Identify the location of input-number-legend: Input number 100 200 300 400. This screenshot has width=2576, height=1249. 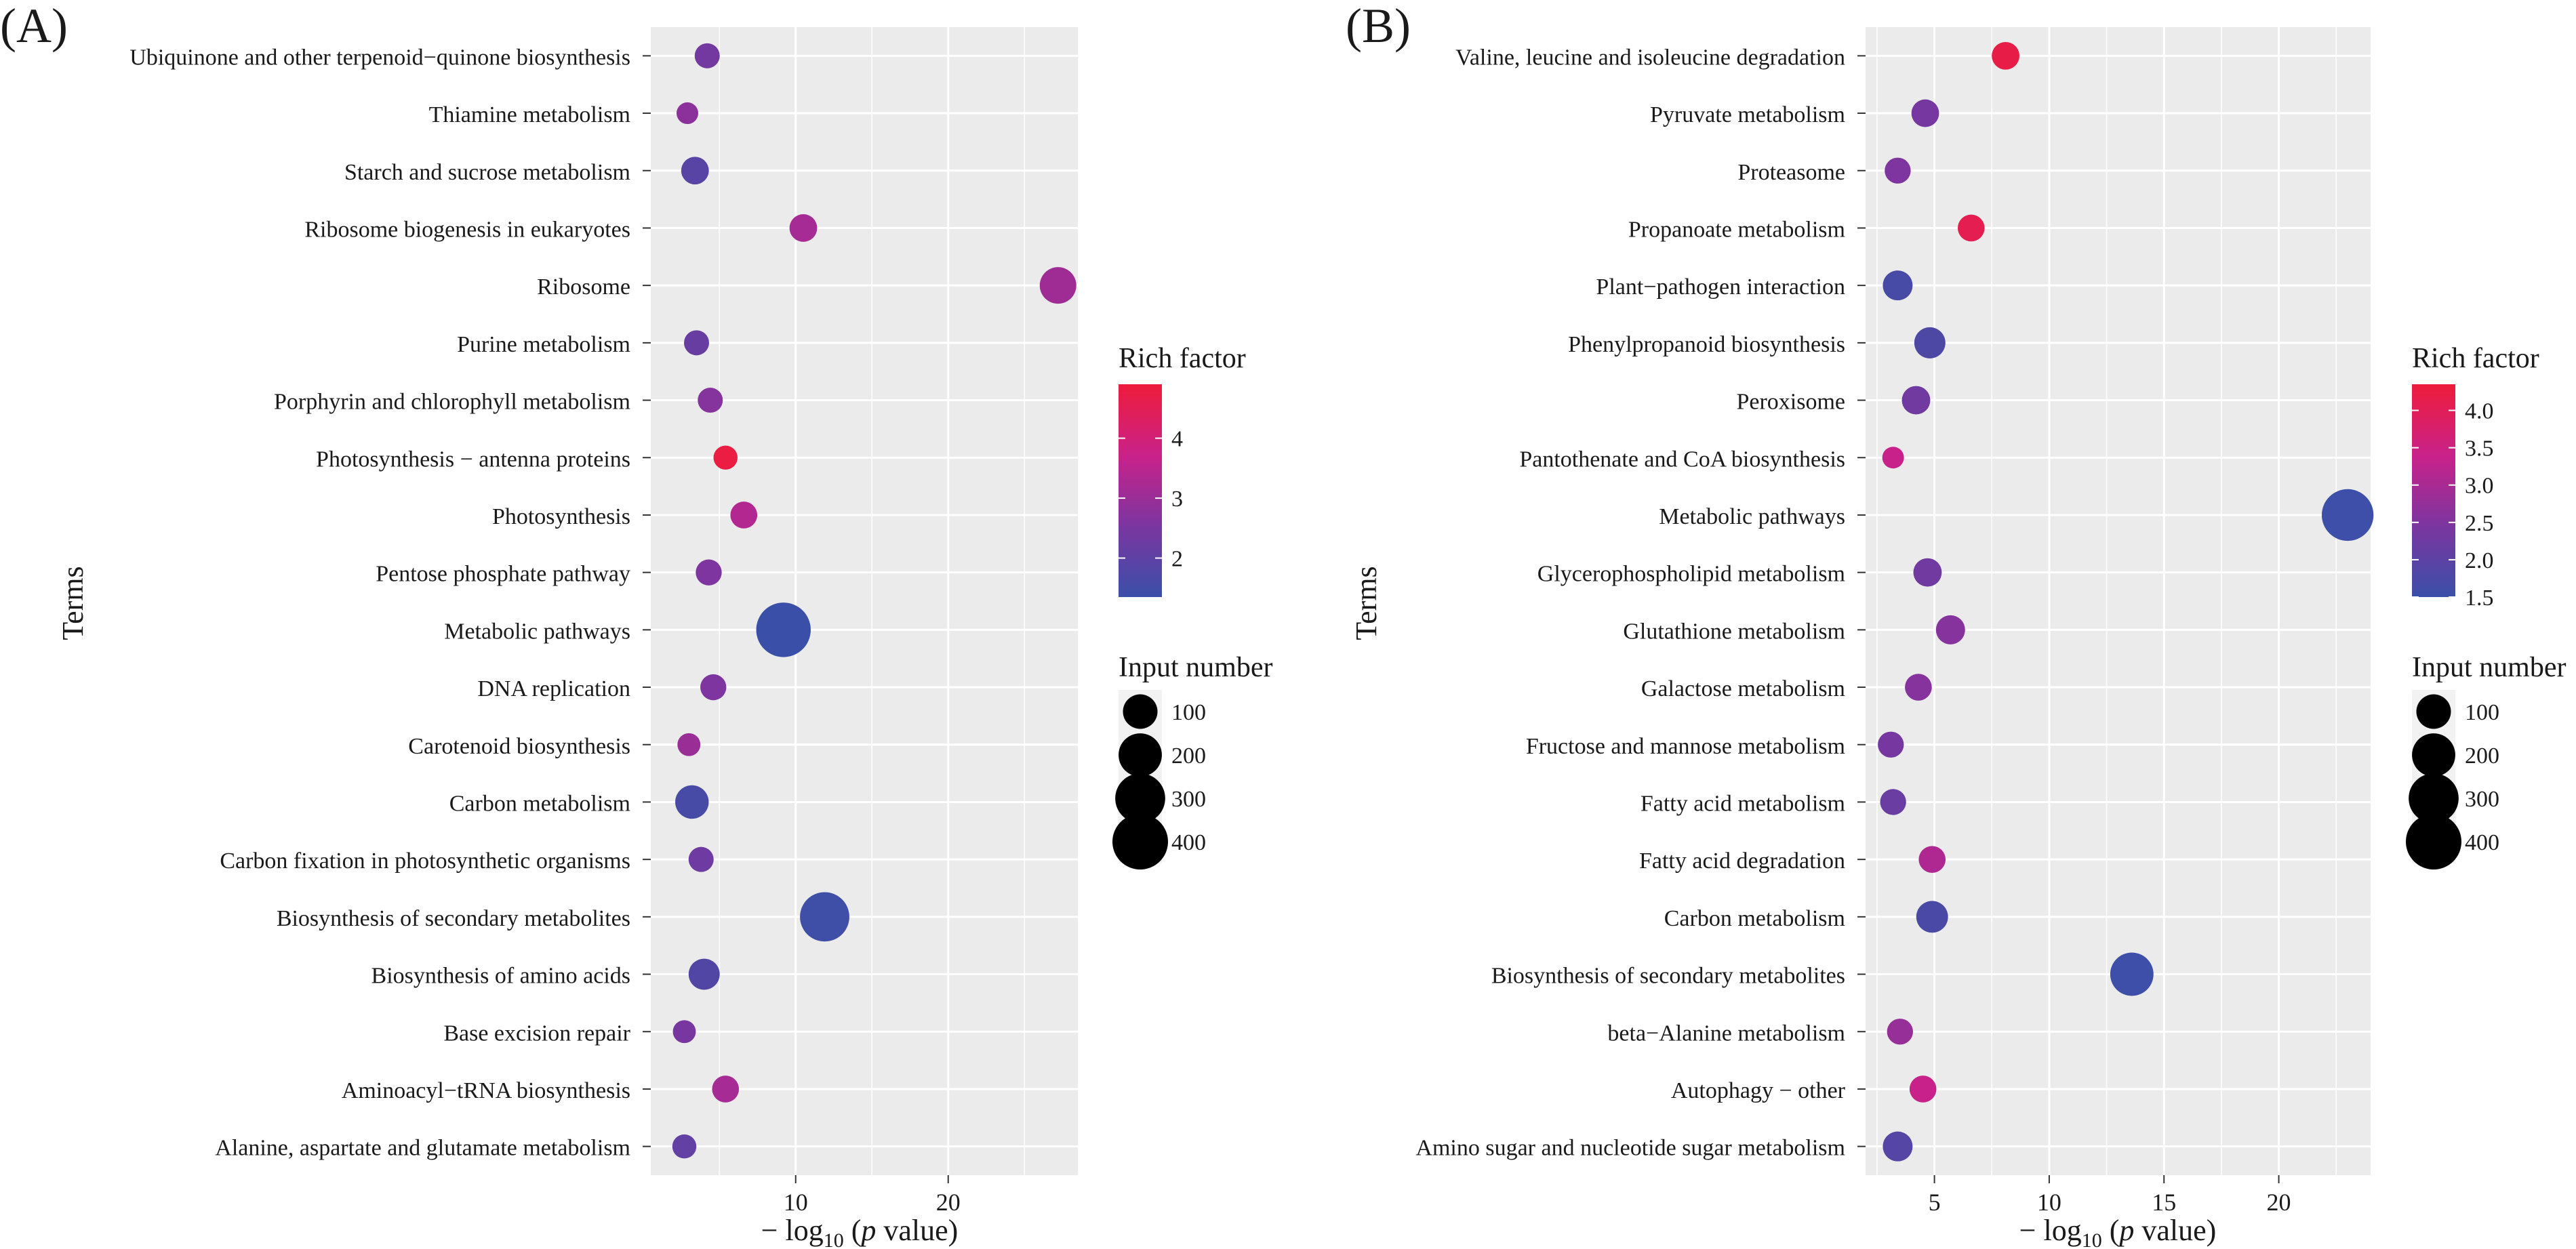
(1192, 760).